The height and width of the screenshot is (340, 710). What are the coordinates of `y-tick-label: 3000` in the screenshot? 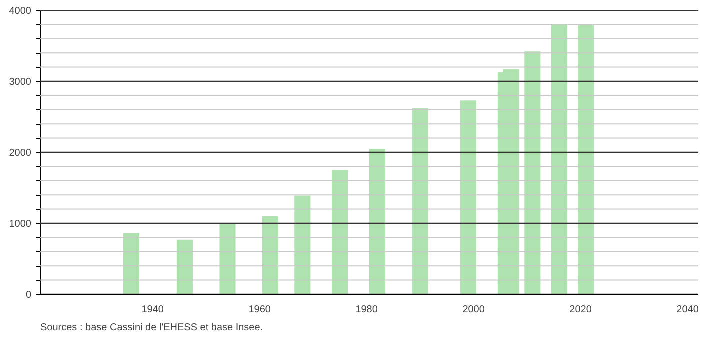 It's located at (20, 82).